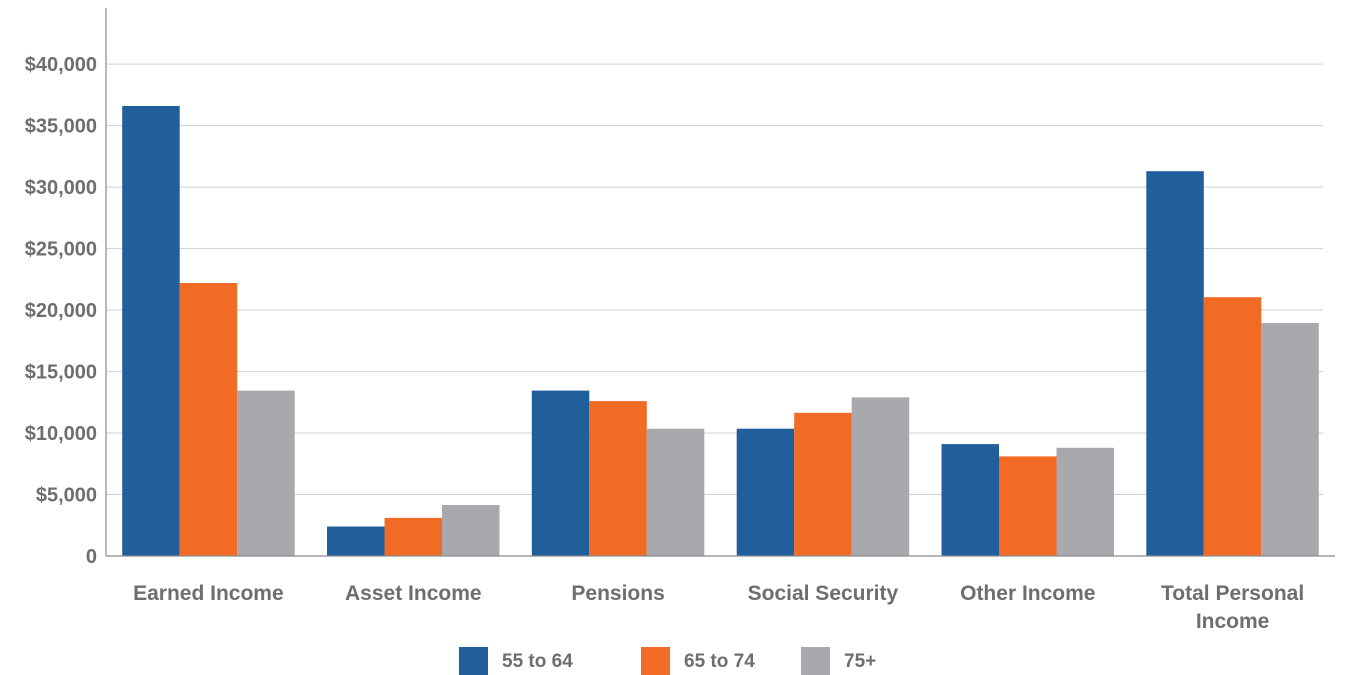 This screenshot has height=675, width=1348. Describe the element at coordinates (413, 593) in the screenshot. I see `x-category-label: Asset Income` at that location.